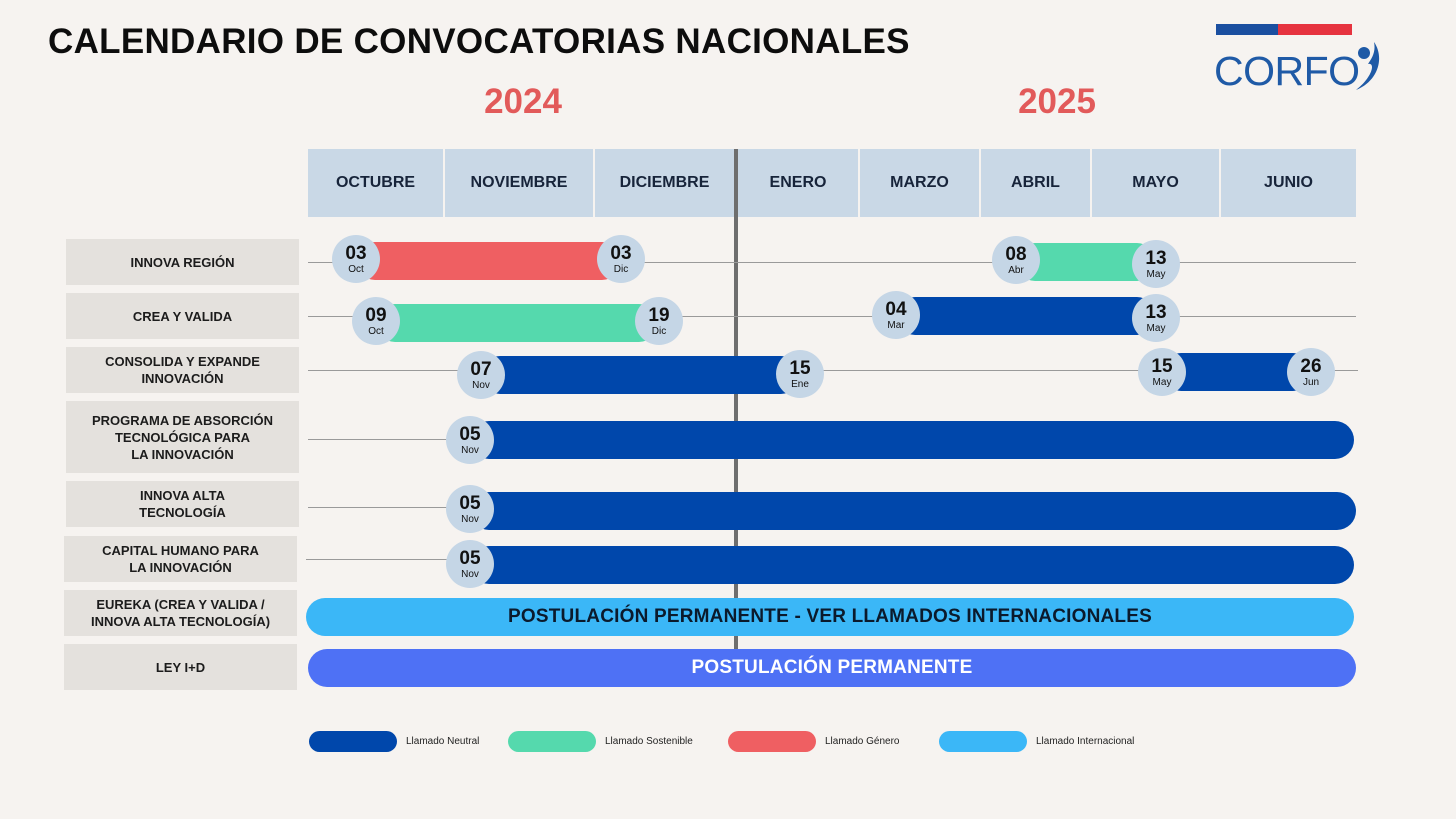 The height and width of the screenshot is (819, 1456). What do you see at coordinates (1288, 183) in the screenshot?
I see `month-junio: JUNIO` at bounding box center [1288, 183].